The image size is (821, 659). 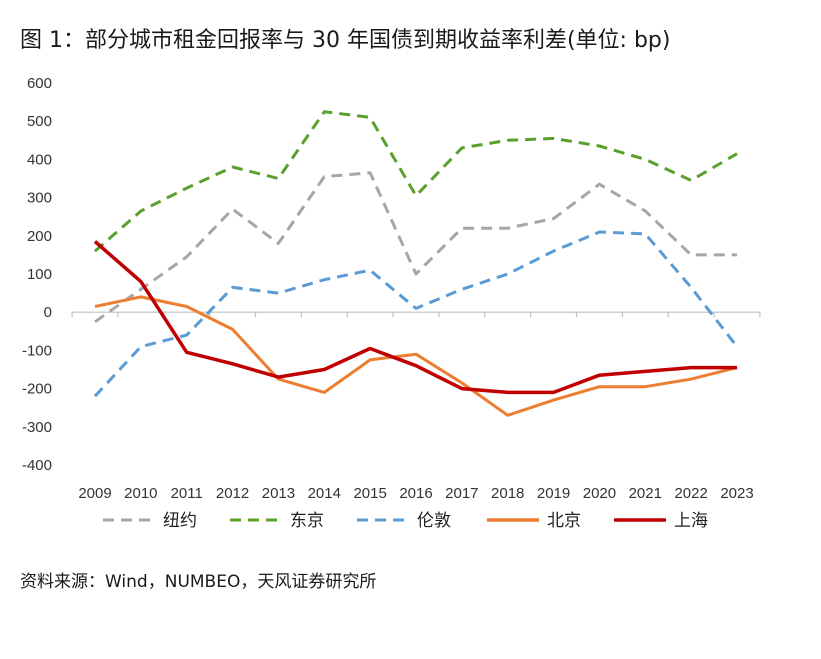 What do you see at coordinates (94, 493) in the screenshot?
I see `x-tick-label: 2009` at bounding box center [94, 493].